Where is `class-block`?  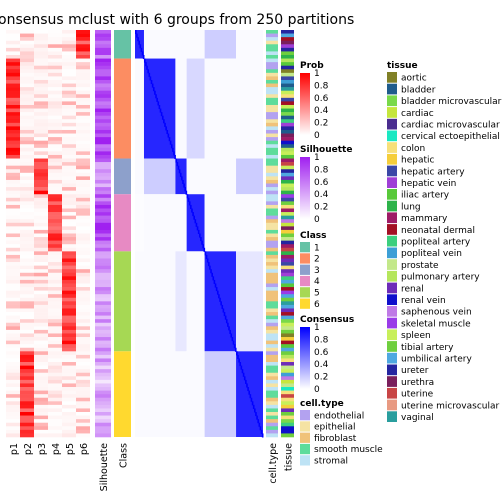 class-block is located at coordinates (122, 44).